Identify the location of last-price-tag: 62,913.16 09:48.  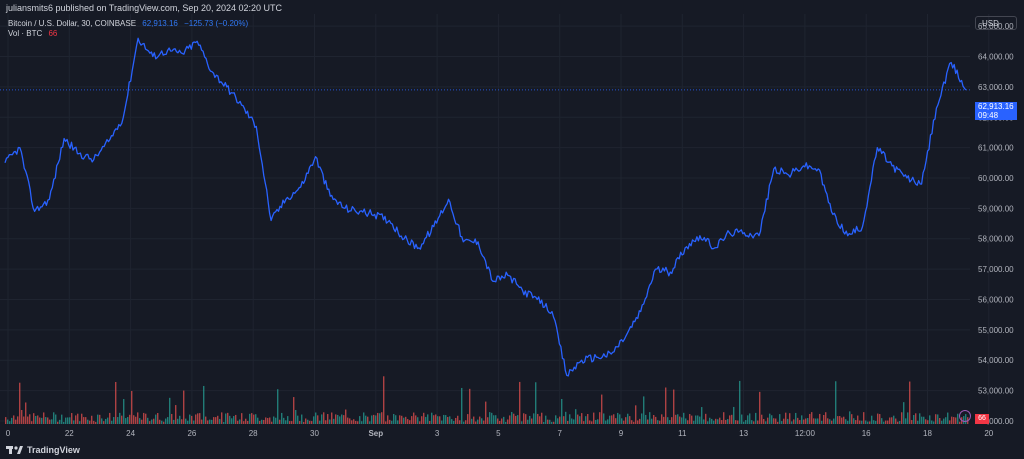
(996, 111).